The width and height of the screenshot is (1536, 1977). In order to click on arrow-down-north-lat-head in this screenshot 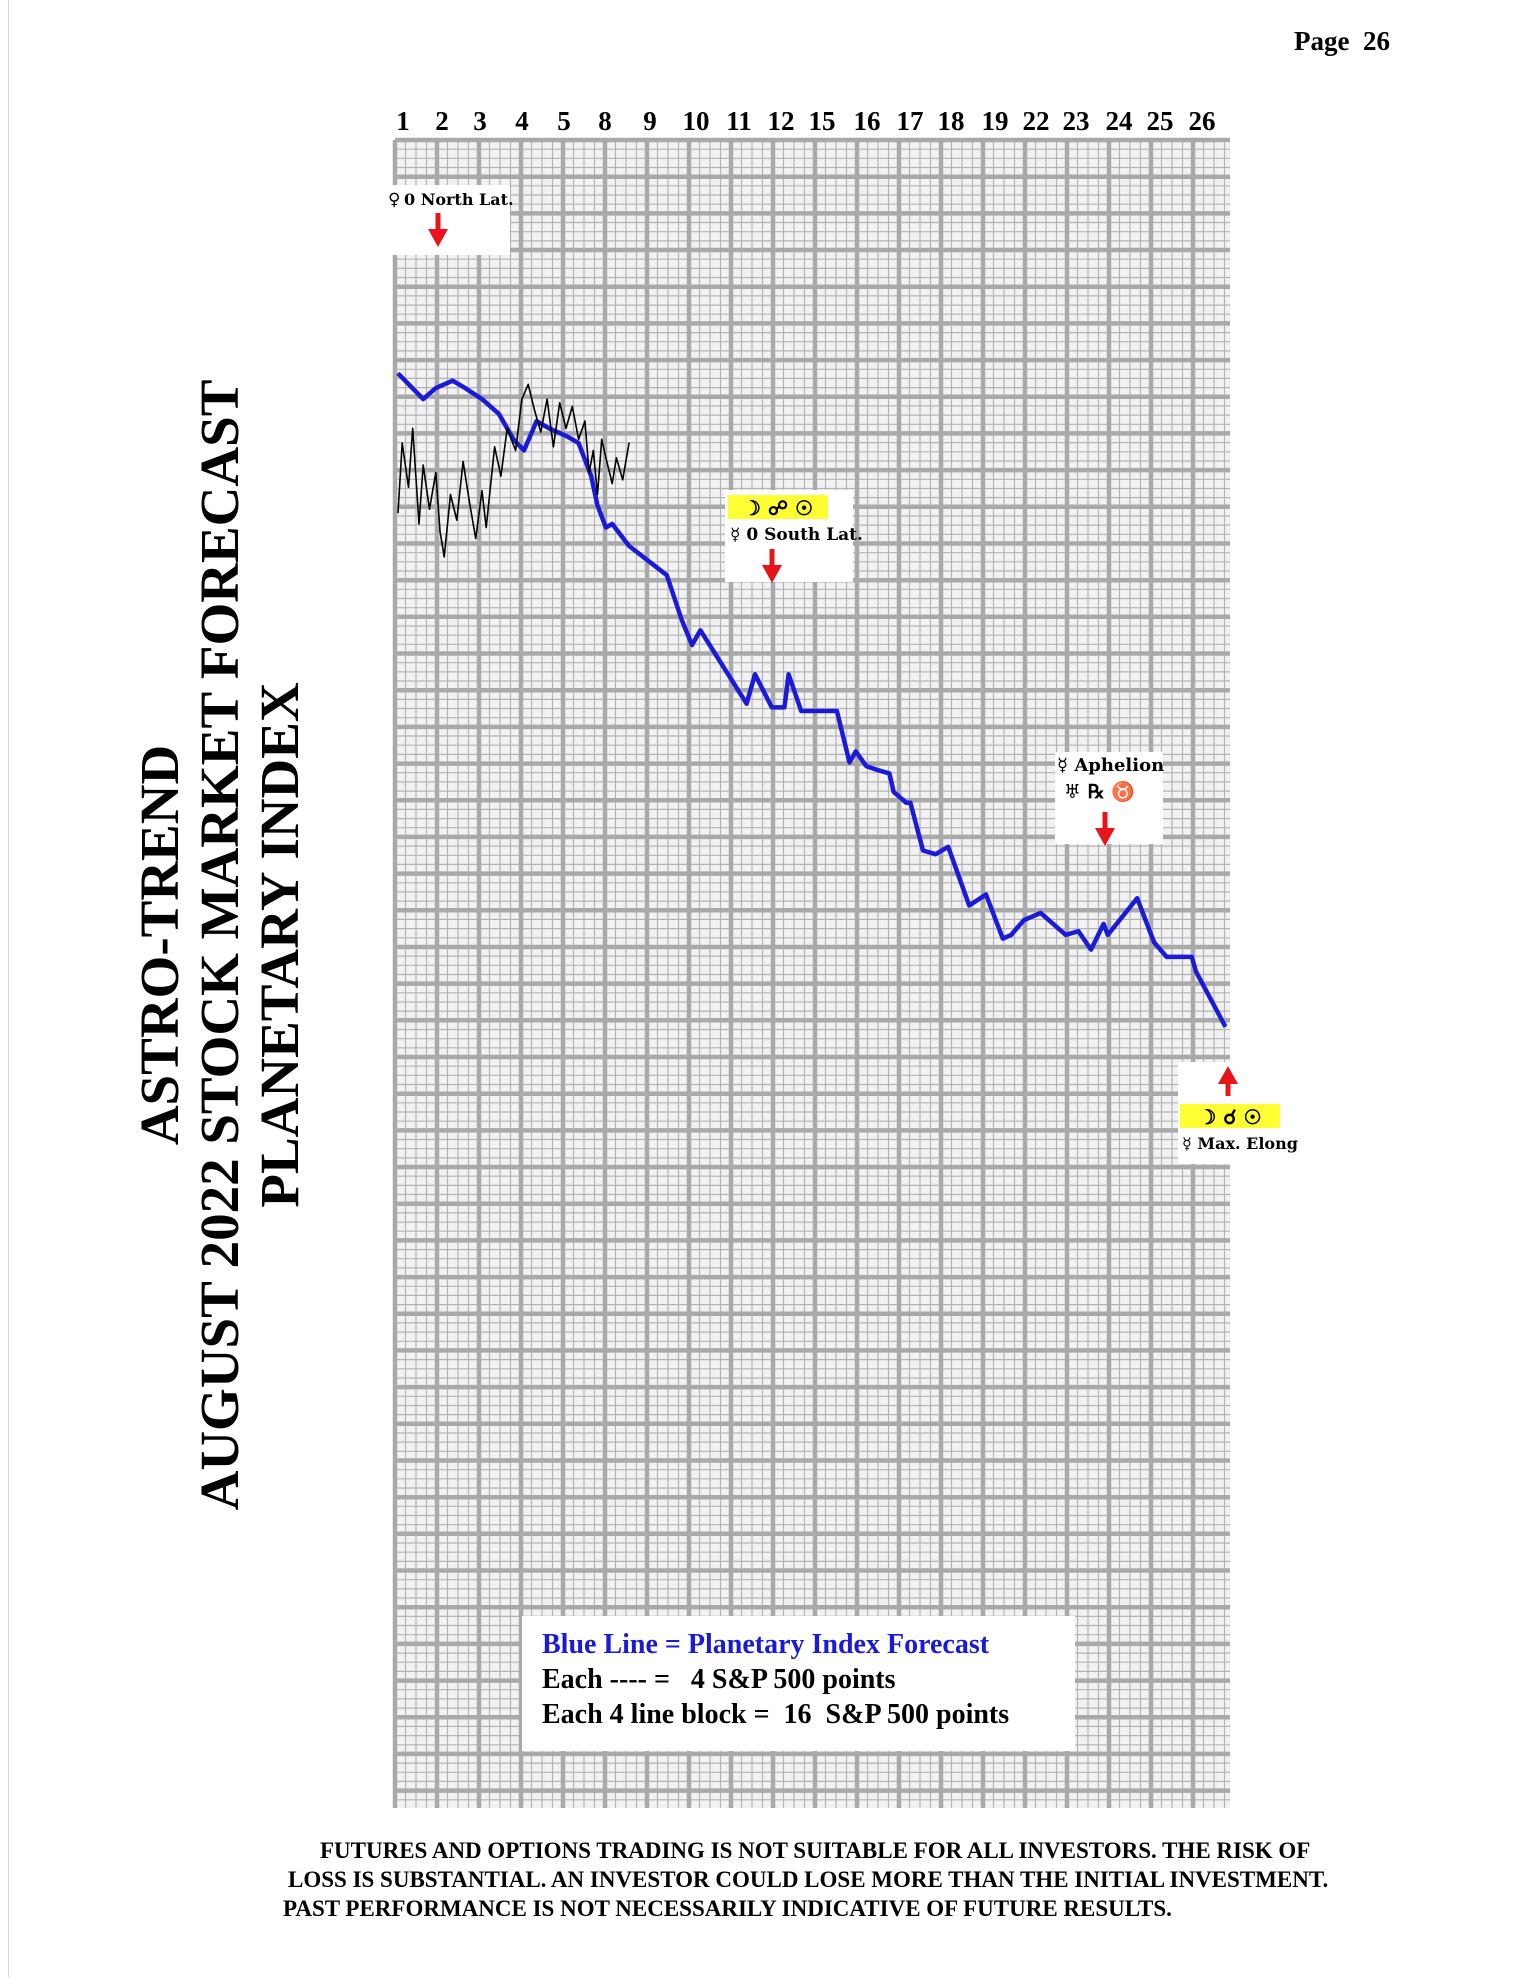, I will do `click(438, 238)`.